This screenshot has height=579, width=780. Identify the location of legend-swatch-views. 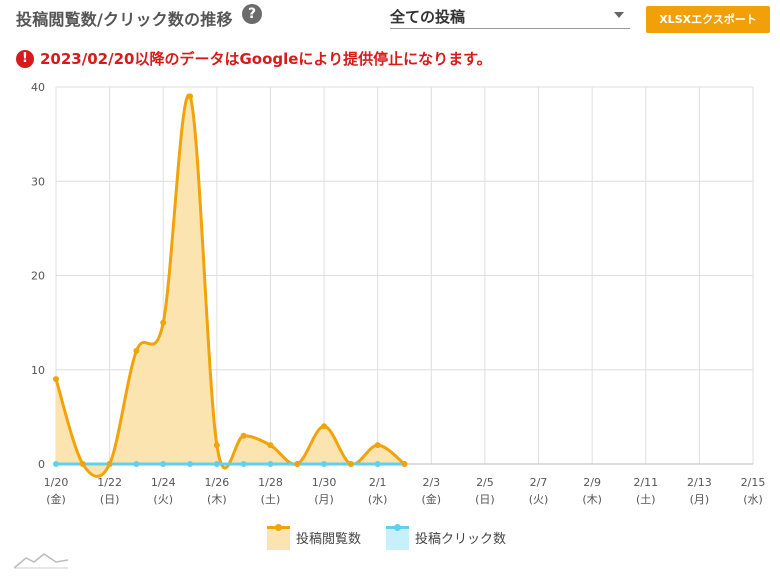
(278, 537).